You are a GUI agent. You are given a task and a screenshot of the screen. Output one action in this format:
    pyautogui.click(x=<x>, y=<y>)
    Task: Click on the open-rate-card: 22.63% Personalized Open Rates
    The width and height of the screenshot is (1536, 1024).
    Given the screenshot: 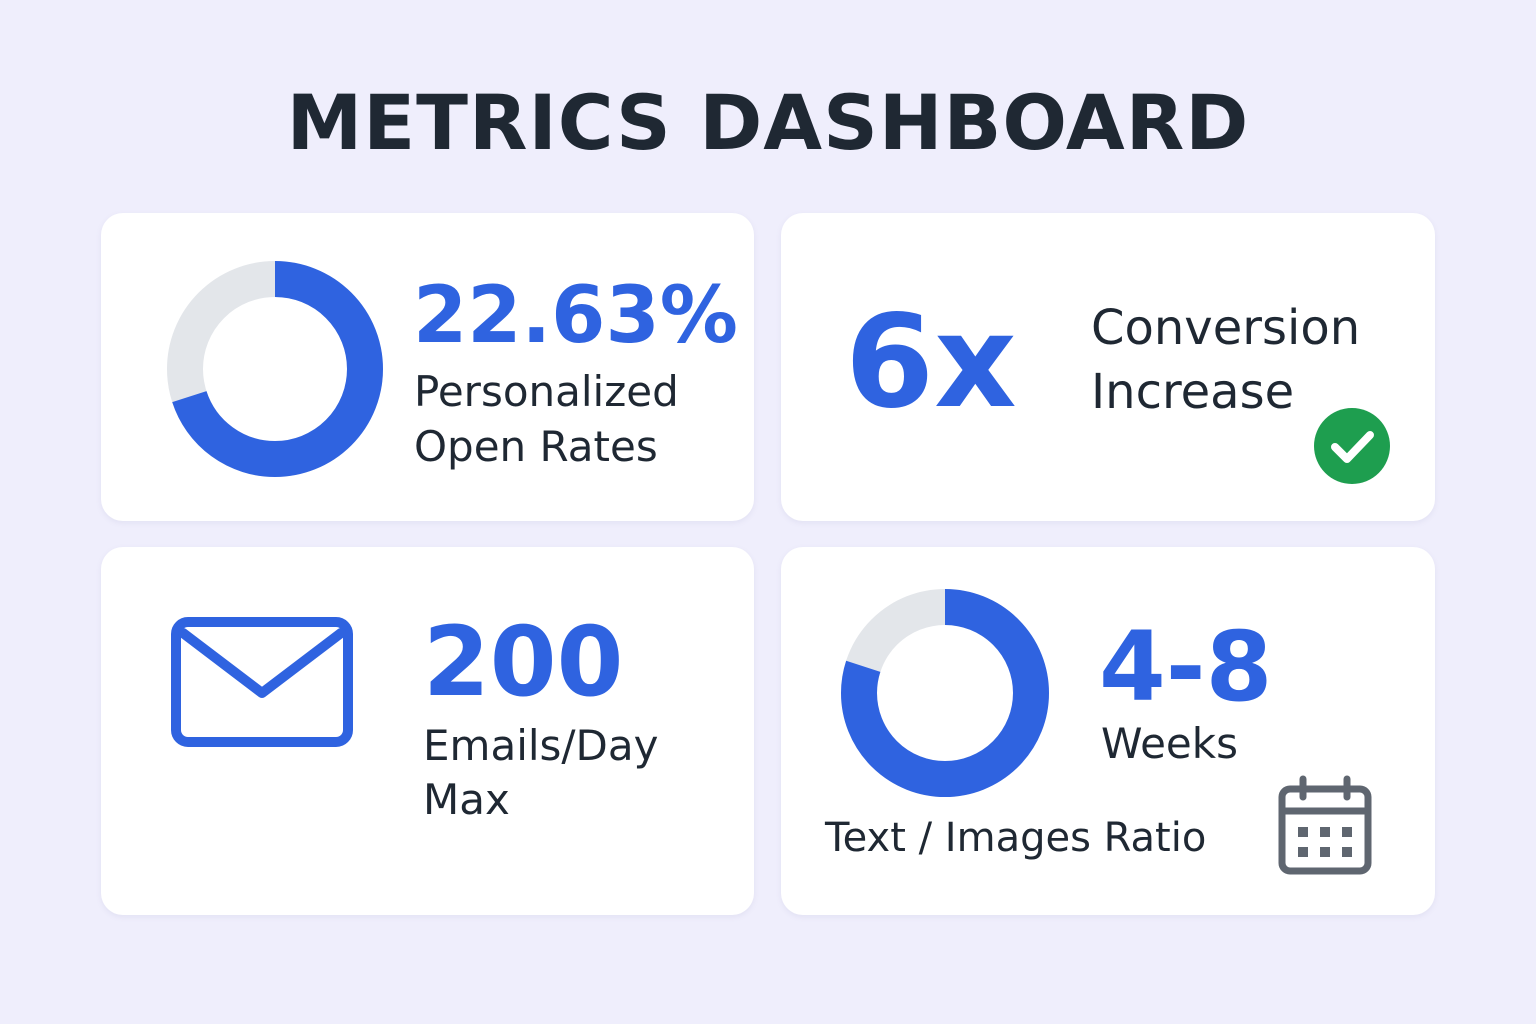 What is the action you would take?
    pyautogui.click(x=427, y=367)
    